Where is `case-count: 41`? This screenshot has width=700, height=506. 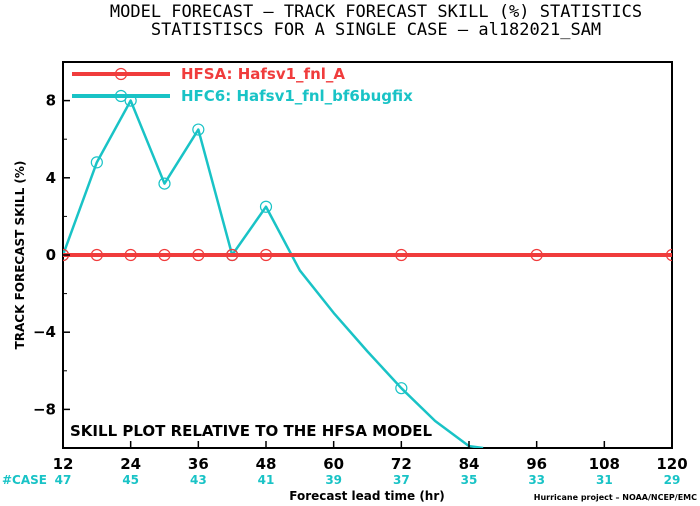 case-count: 41 is located at coordinates (266, 480).